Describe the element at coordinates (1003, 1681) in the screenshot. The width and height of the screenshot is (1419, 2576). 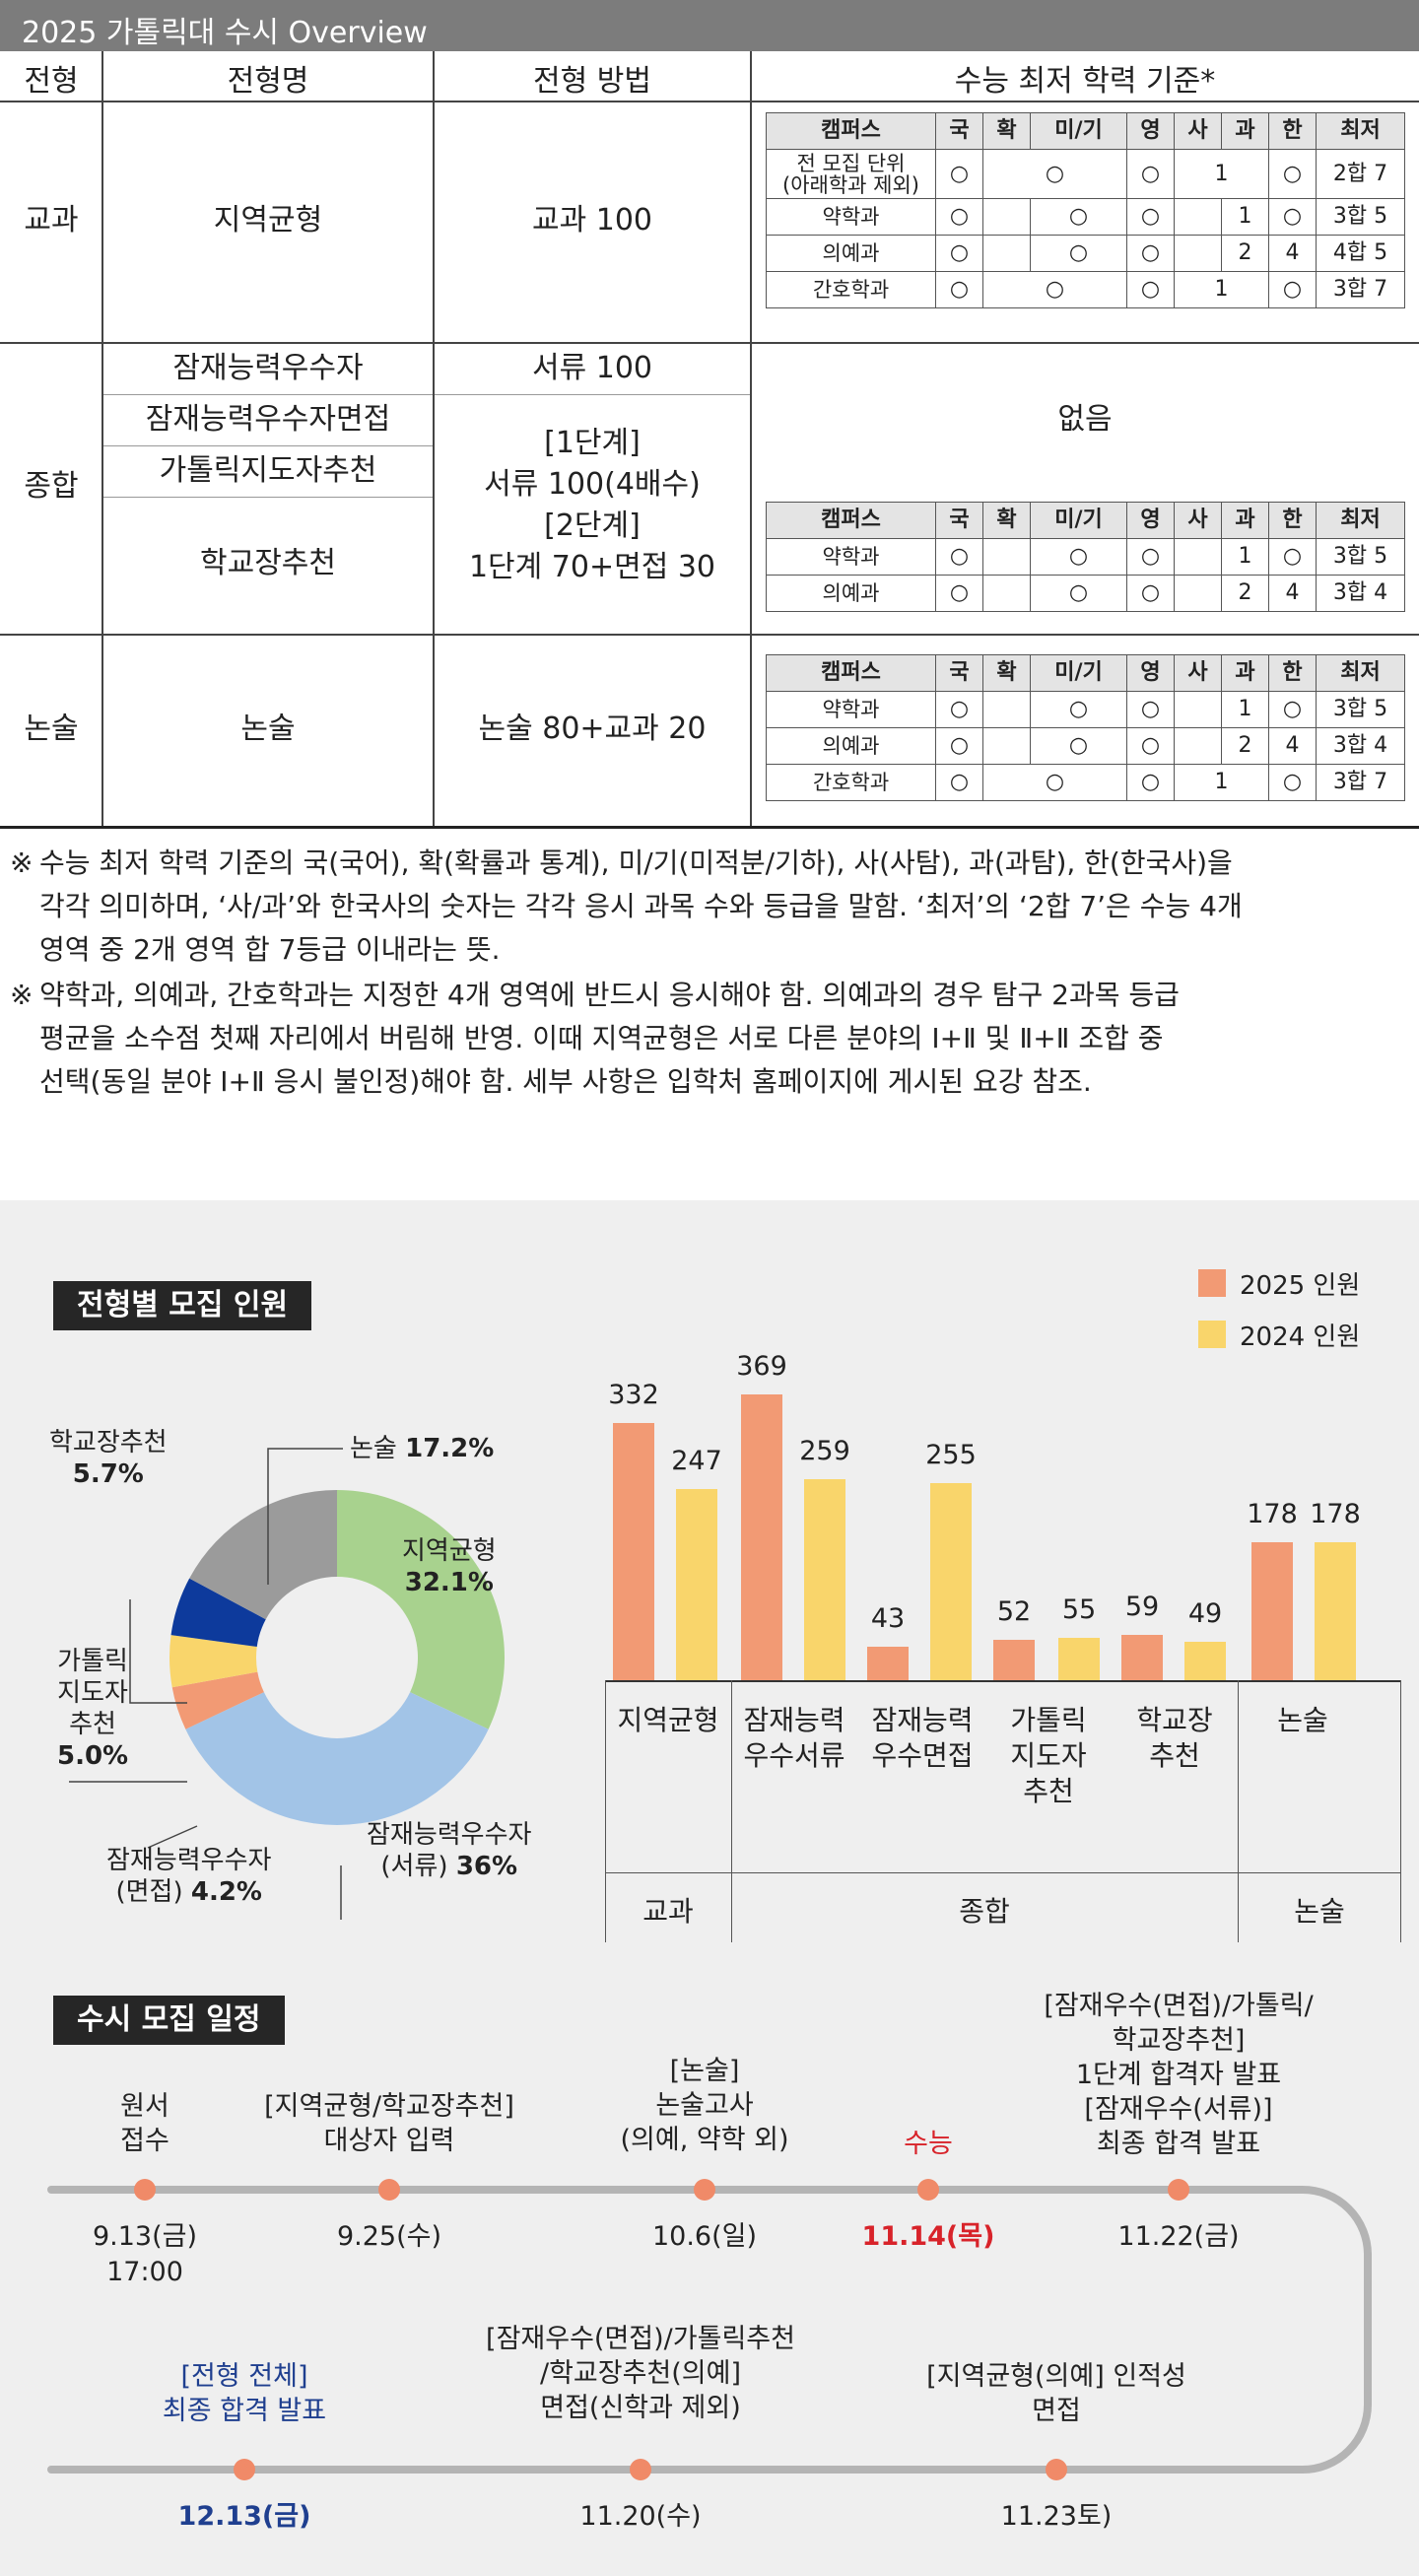
I see `x-axis` at that location.